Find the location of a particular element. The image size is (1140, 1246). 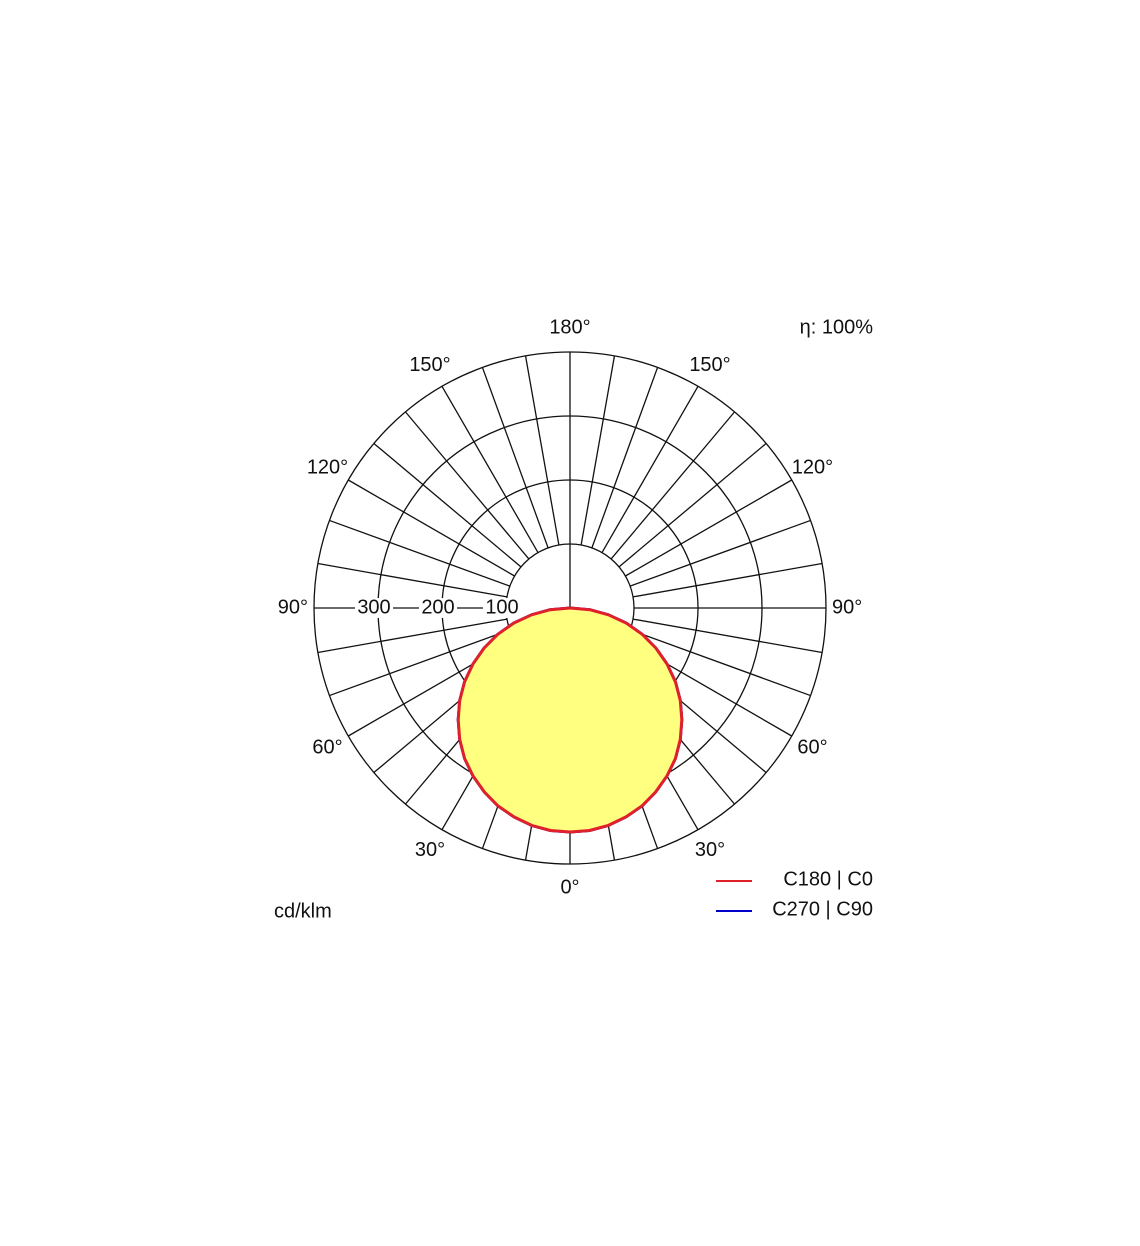

r-tick-label: 200 is located at coordinates (437, 607).